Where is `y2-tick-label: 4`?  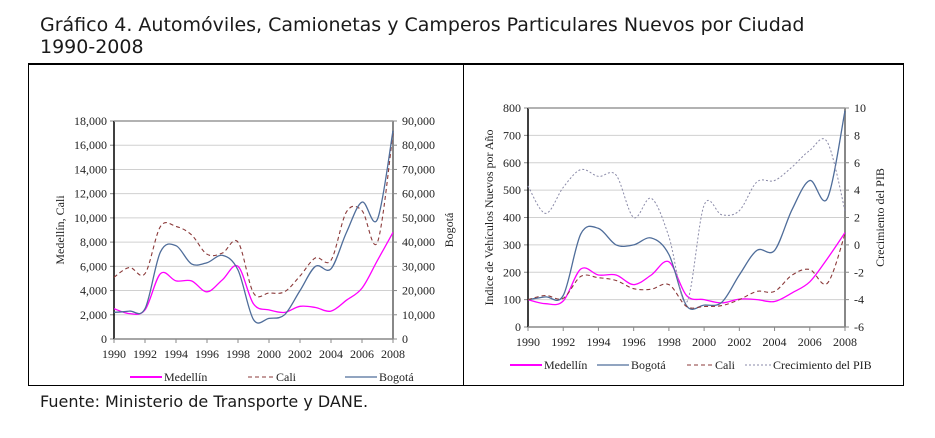
y2-tick-label: 4 is located at coordinates (857, 190).